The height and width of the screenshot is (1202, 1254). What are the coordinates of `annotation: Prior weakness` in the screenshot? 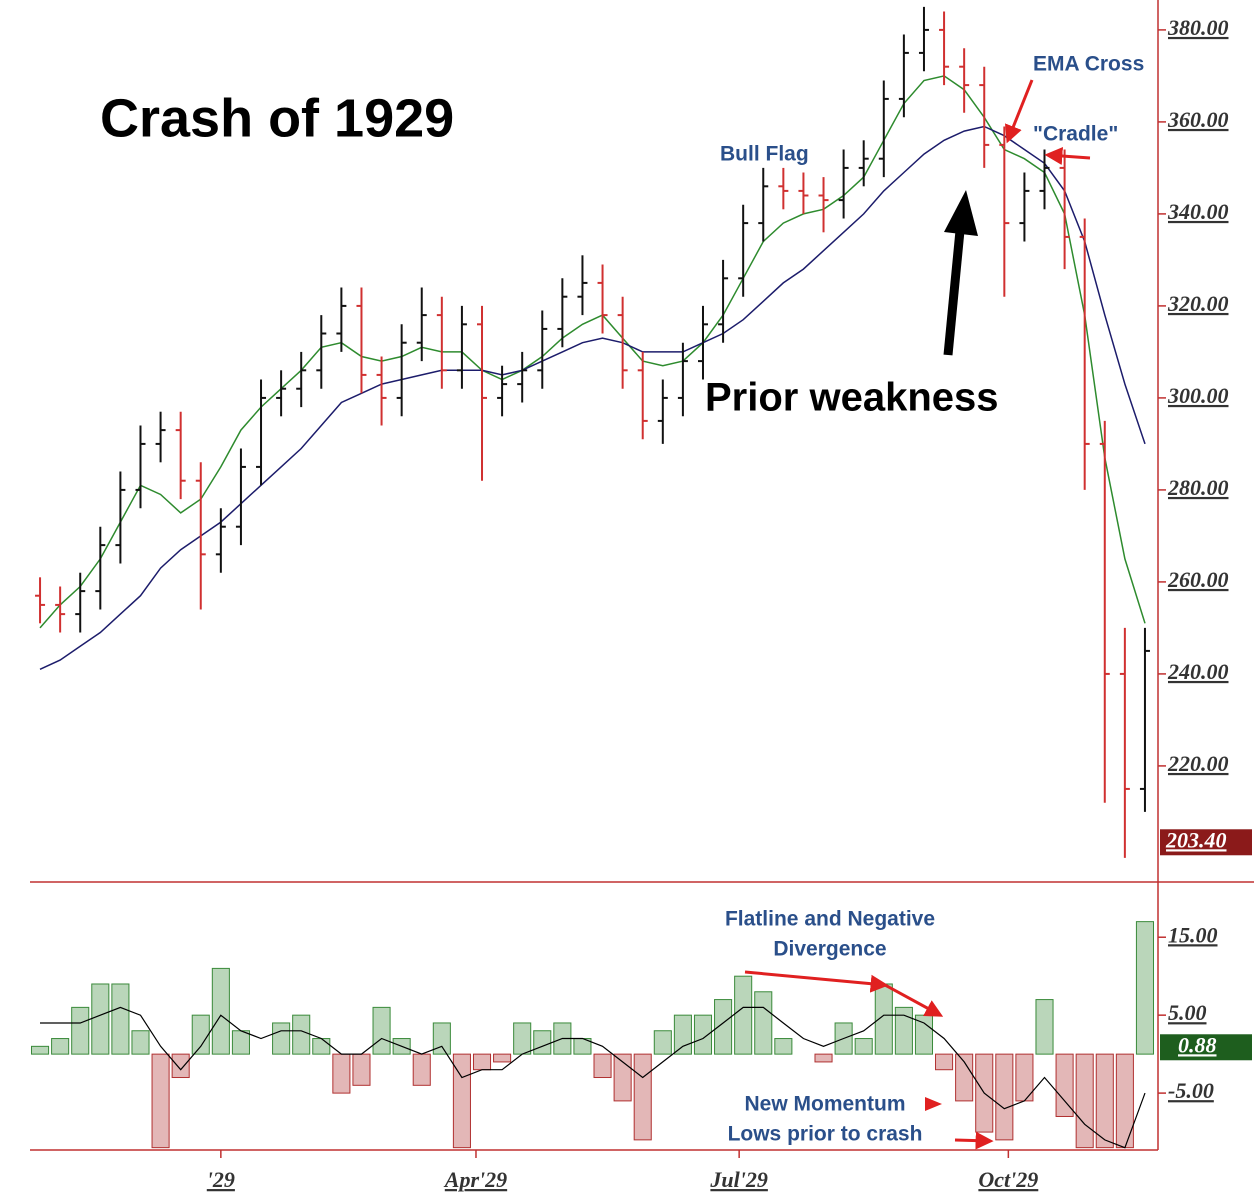 It's located at (852, 398).